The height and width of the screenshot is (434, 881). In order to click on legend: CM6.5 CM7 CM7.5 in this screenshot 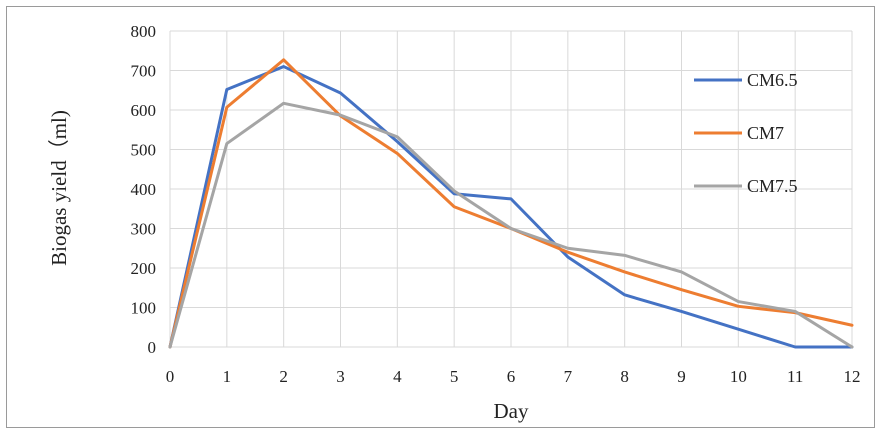, I will do `click(746, 133)`.